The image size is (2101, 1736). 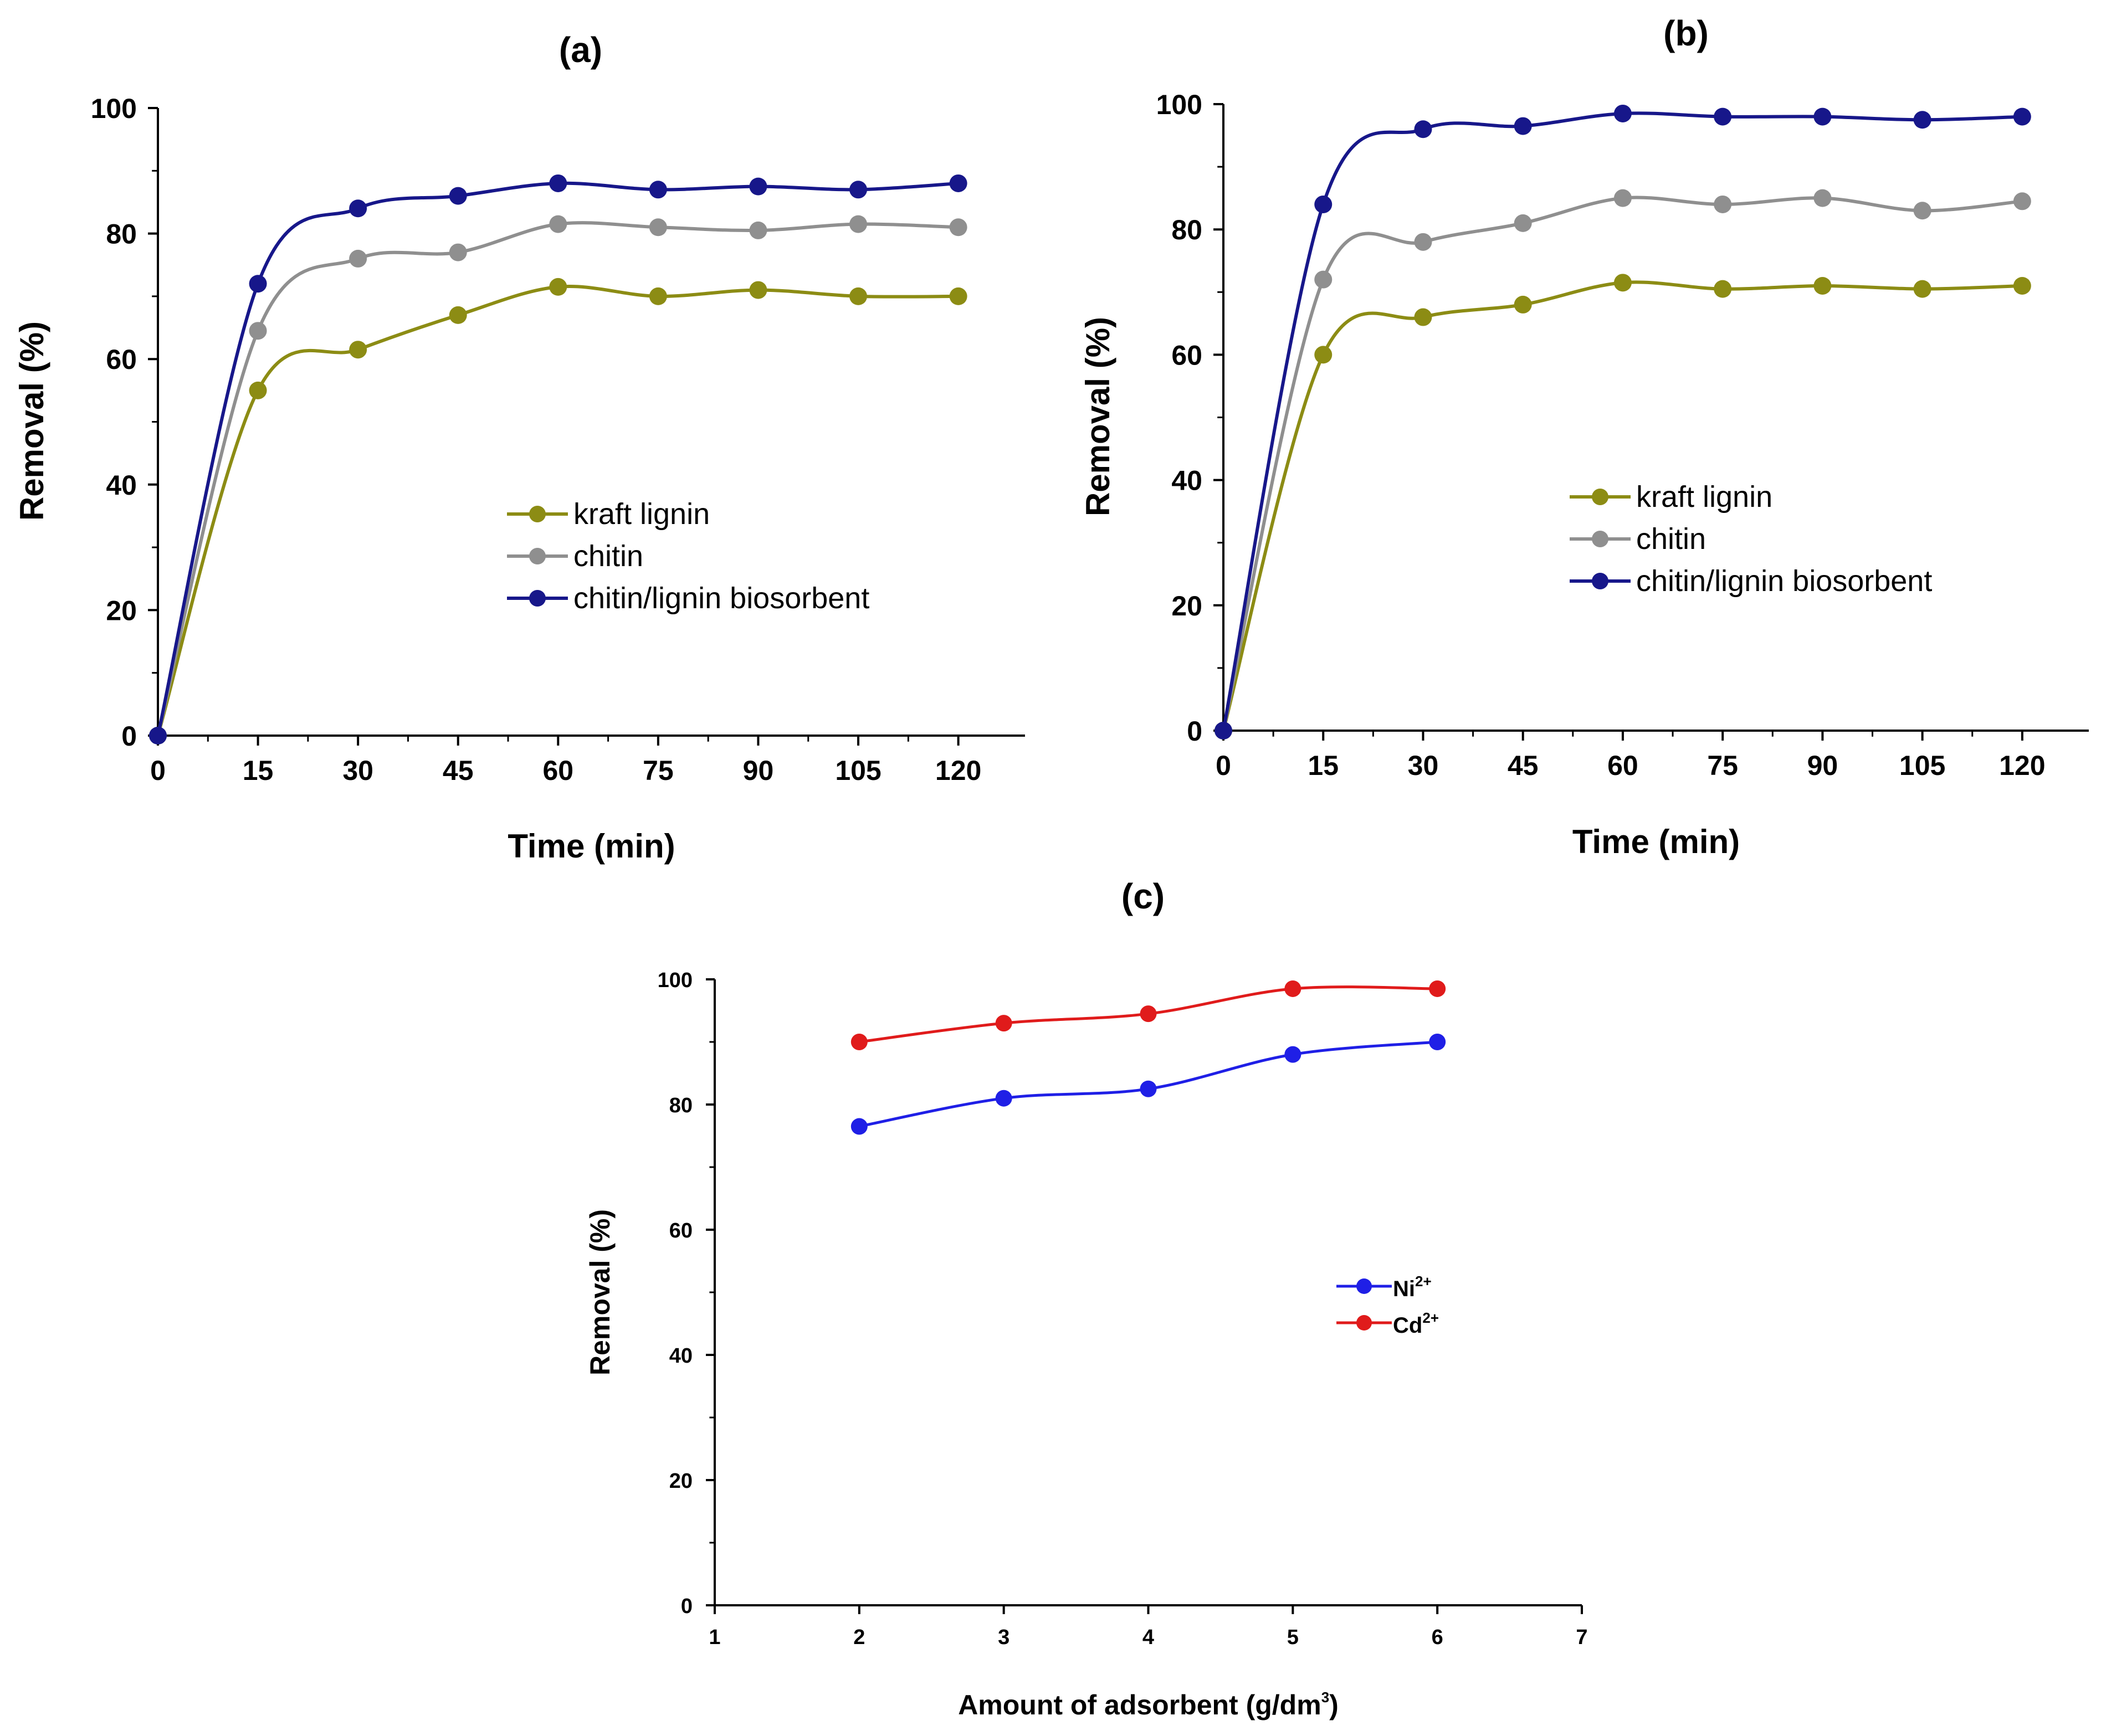 What do you see at coordinates (1407, 1325) in the screenshot?
I see `legend-label-text: Cd` at bounding box center [1407, 1325].